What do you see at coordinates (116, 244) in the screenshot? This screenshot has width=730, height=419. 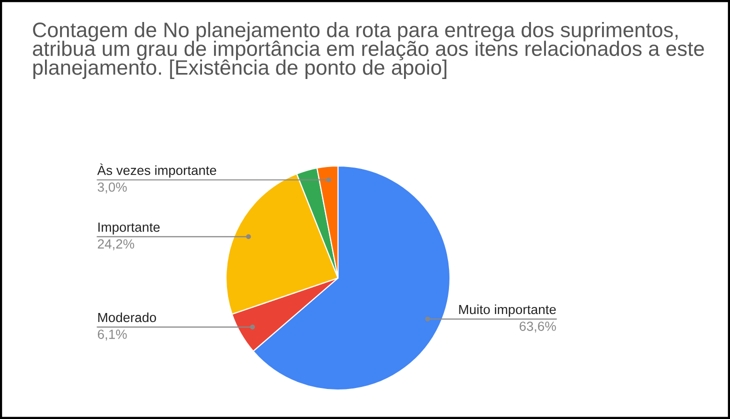 I see `data-label: 24,2%` at bounding box center [116, 244].